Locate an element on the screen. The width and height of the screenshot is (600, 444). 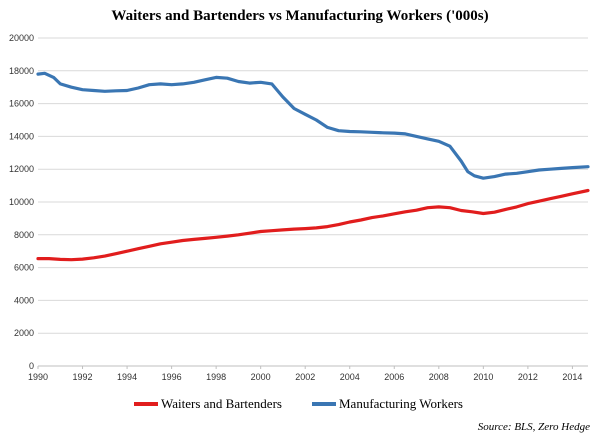
x-tick-label: 2004 is located at coordinates (350, 377).